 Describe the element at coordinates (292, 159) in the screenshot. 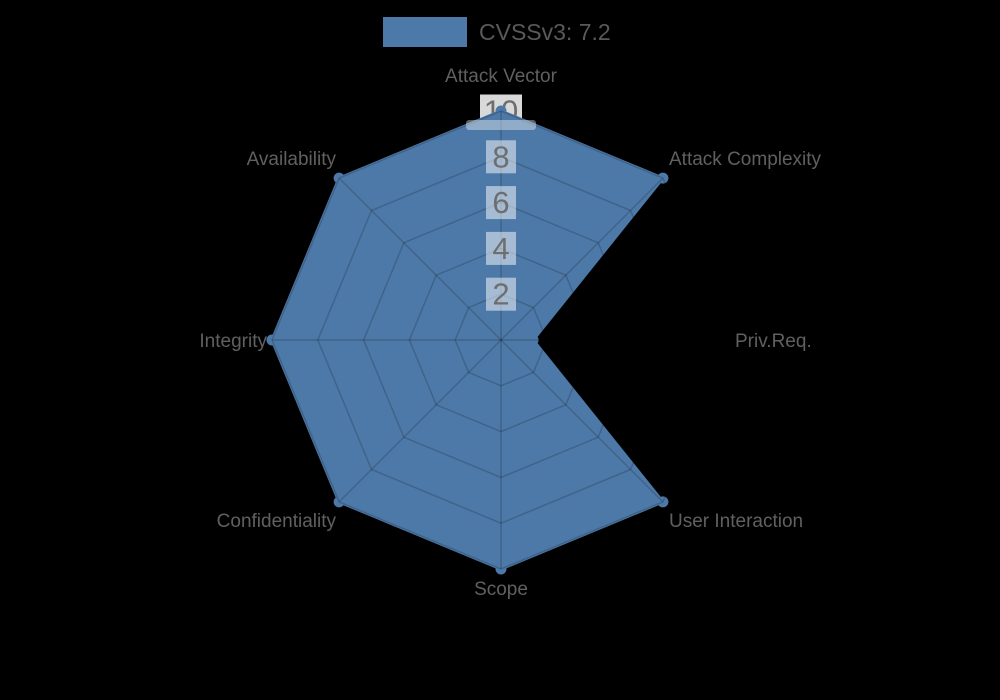

I see `axis-label-availability: Availability` at that location.